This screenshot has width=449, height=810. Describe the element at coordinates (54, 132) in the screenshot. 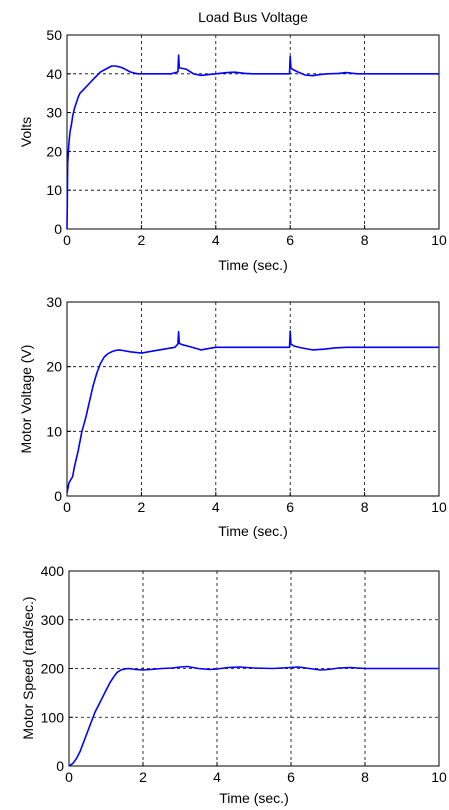

I see `y-tick-labels: 0 10 20 30 40 50` at that location.